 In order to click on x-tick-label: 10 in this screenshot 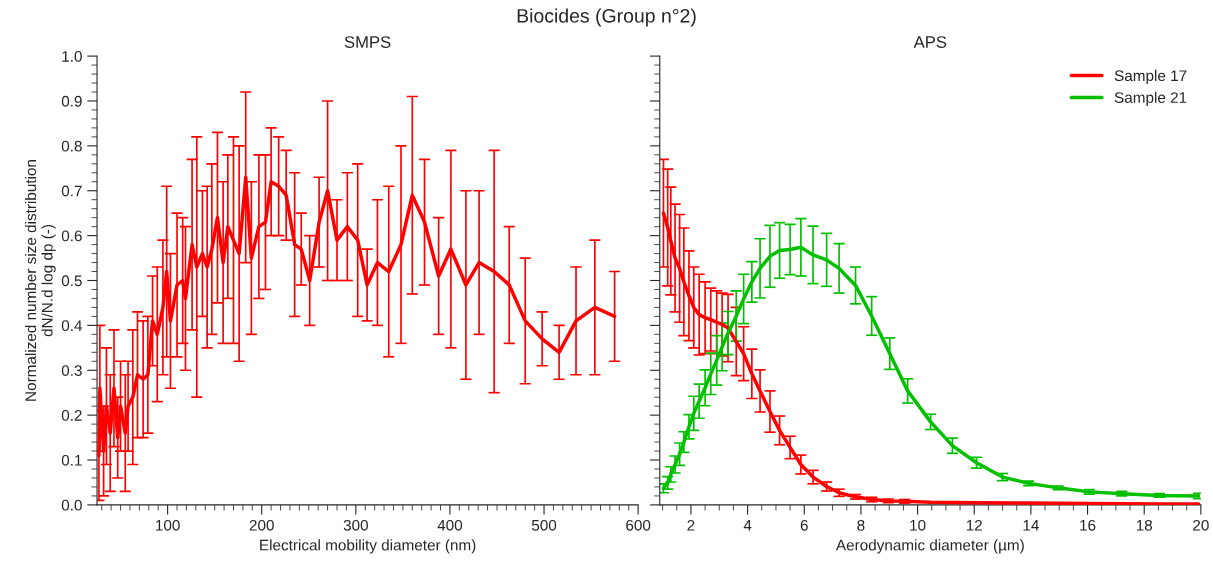, I will do `click(918, 525)`.